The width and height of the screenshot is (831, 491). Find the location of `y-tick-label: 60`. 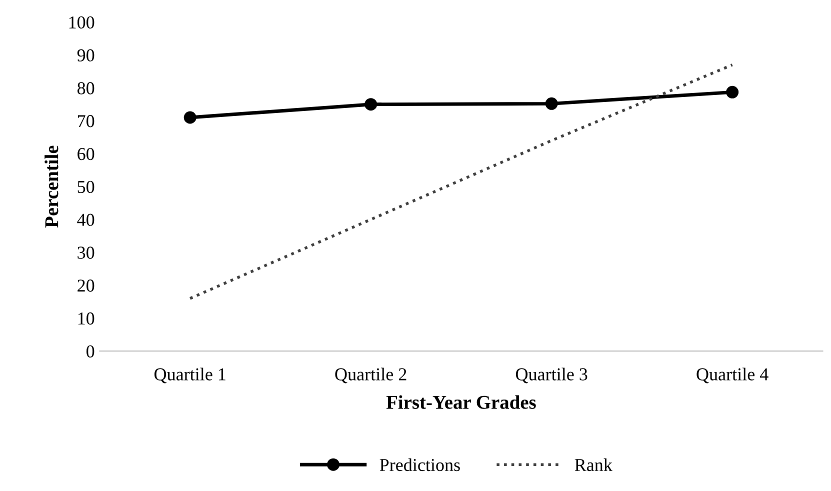

y-tick-label: 60 is located at coordinates (86, 154).